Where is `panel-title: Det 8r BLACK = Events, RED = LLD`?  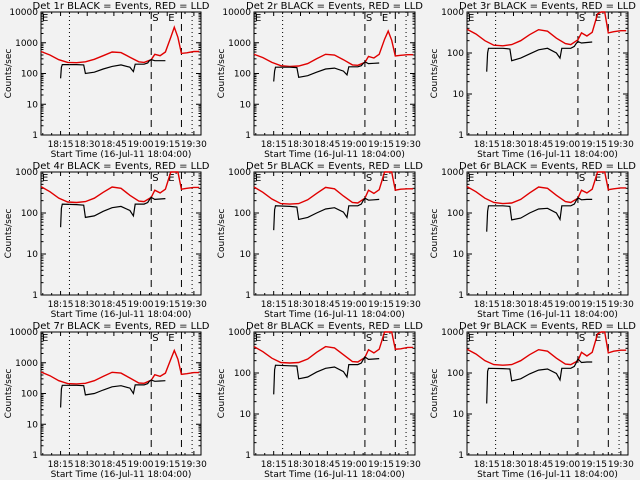
panel-title: Det 8r BLACK = Events, RED = LLD is located at coordinates (334, 326).